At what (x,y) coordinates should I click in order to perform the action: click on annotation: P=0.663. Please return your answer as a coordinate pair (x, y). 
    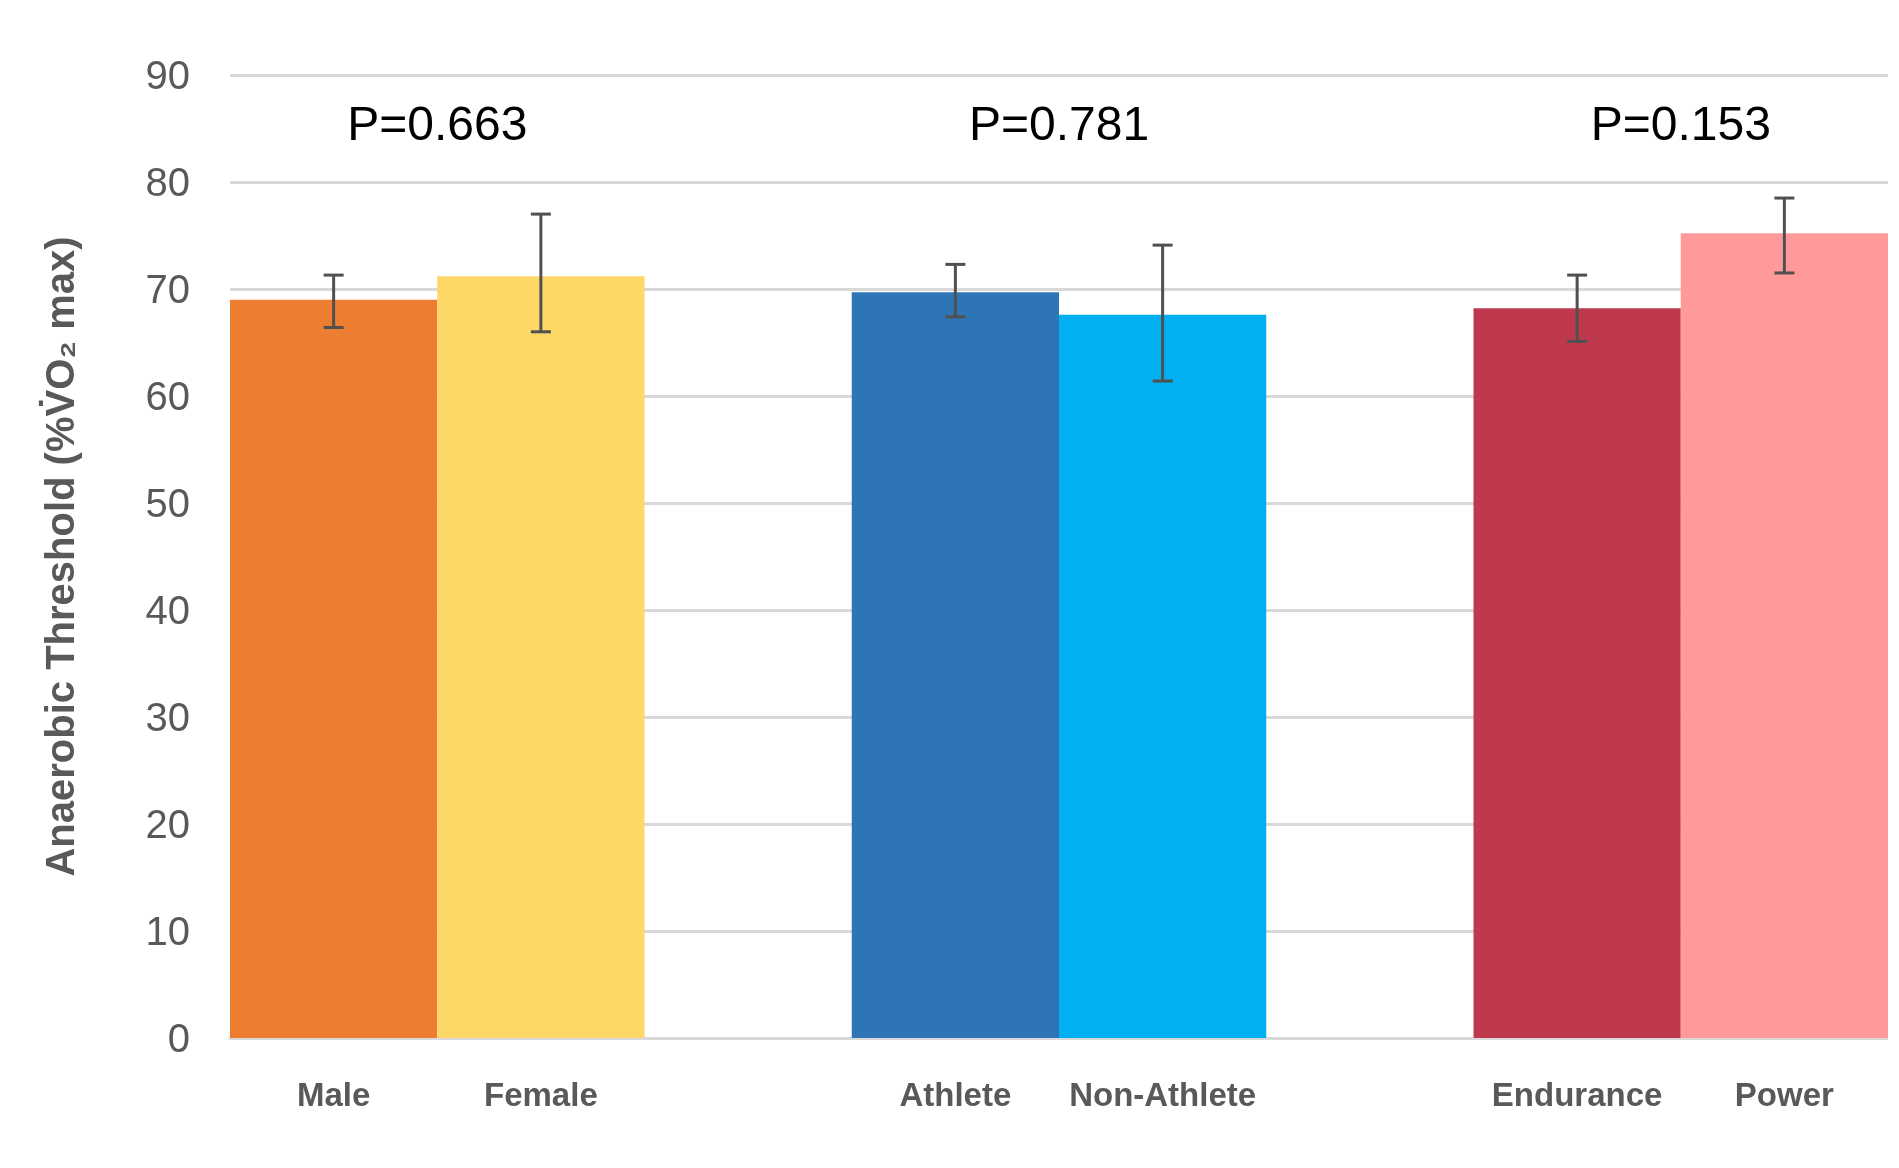
    Looking at the image, I should click on (437, 123).